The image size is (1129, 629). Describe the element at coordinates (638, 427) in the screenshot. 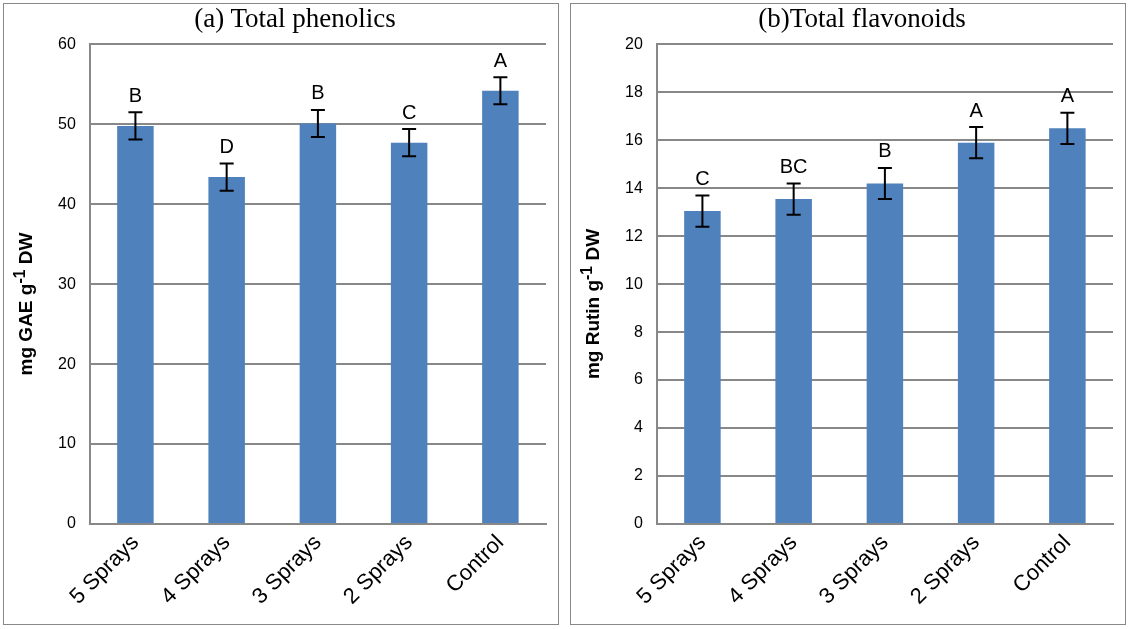

I see `y-tick-label: 4` at that location.